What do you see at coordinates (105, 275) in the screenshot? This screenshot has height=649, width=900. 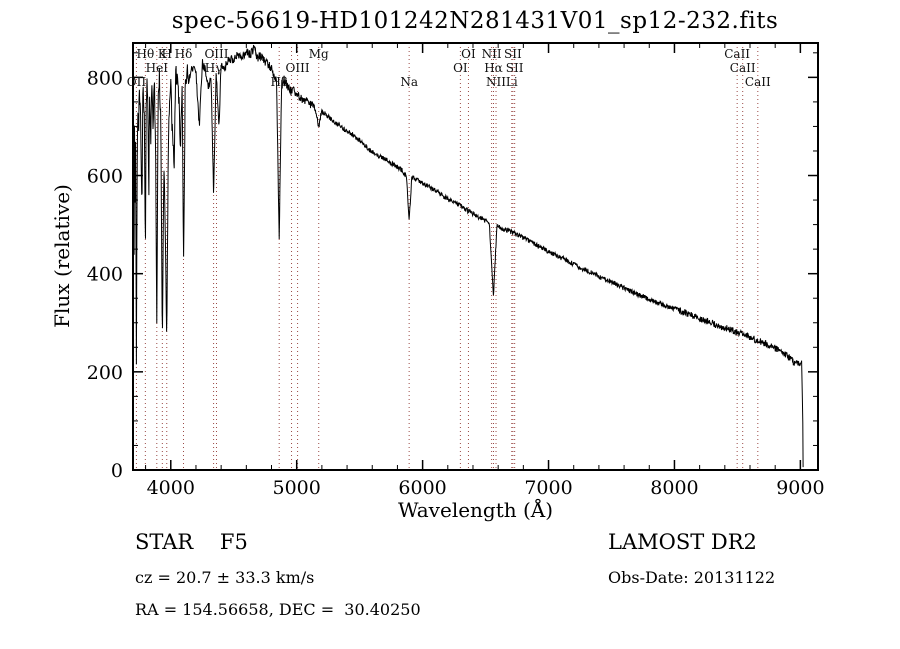 I see `y-tick-label: 400` at bounding box center [105, 275].